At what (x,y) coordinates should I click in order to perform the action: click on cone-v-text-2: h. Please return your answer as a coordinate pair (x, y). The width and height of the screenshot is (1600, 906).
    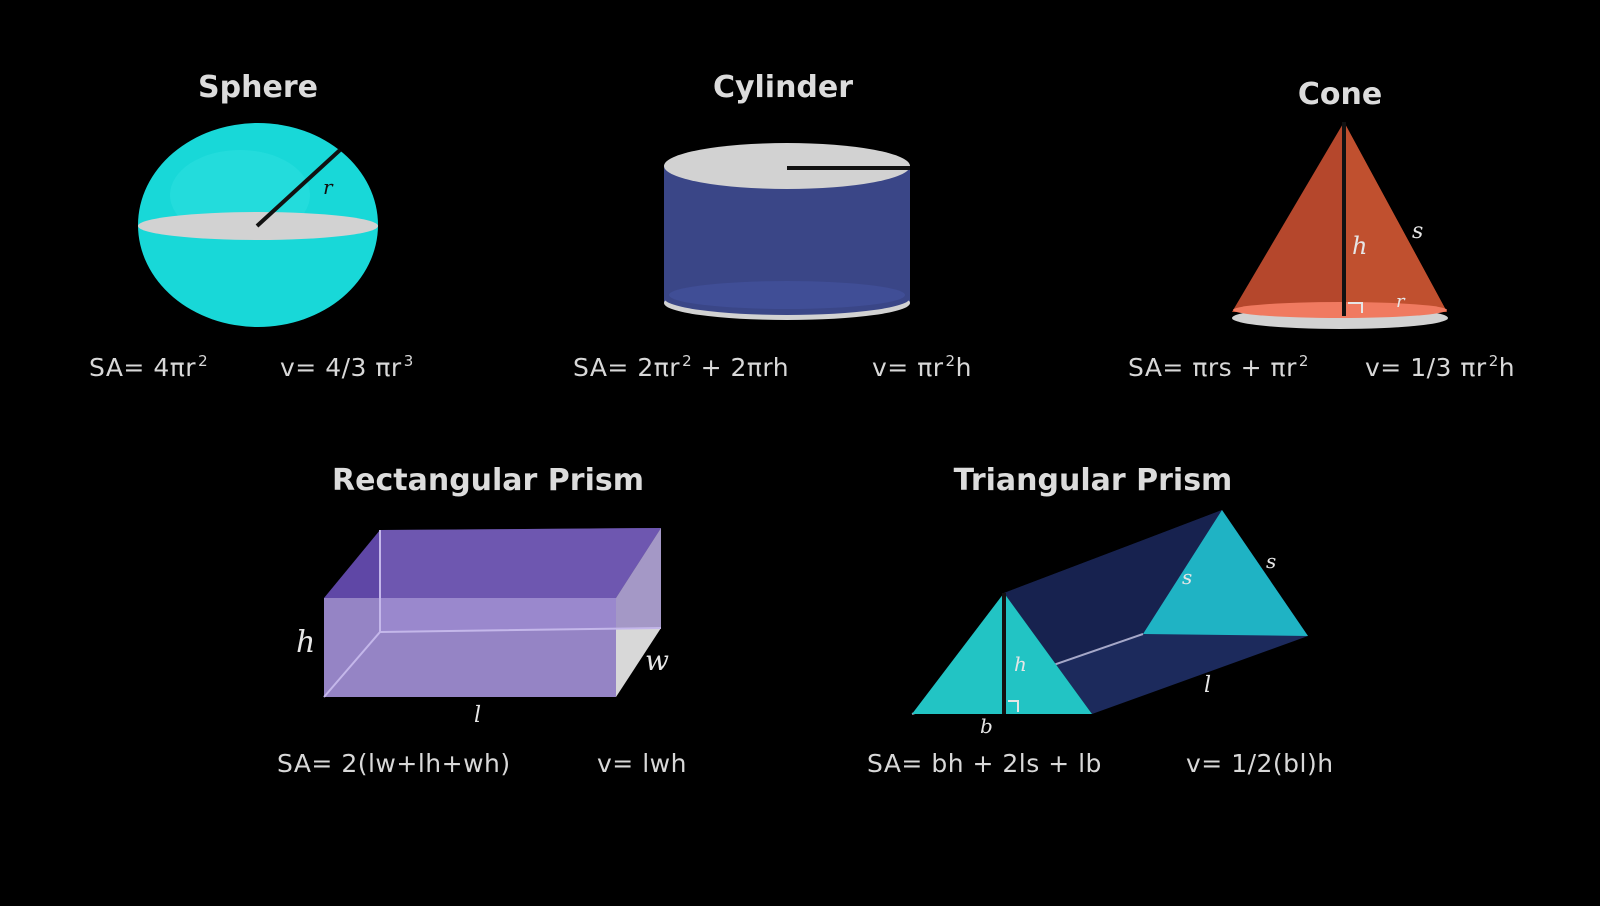
    Looking at the image, I should click on (1507, 367).